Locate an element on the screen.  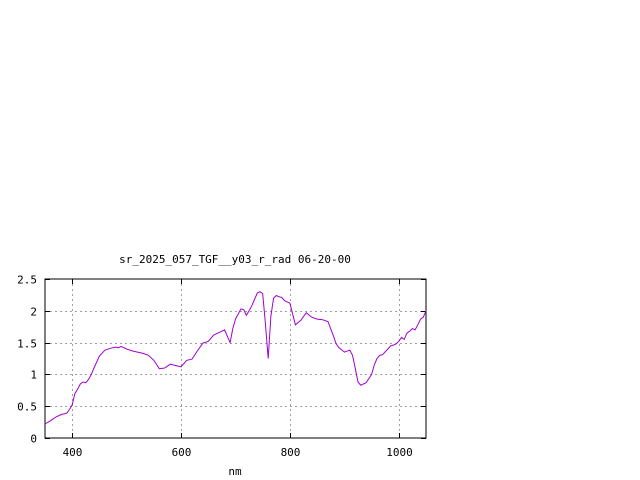
x-tick-label: 1000 is located at coordinates (399, 452).